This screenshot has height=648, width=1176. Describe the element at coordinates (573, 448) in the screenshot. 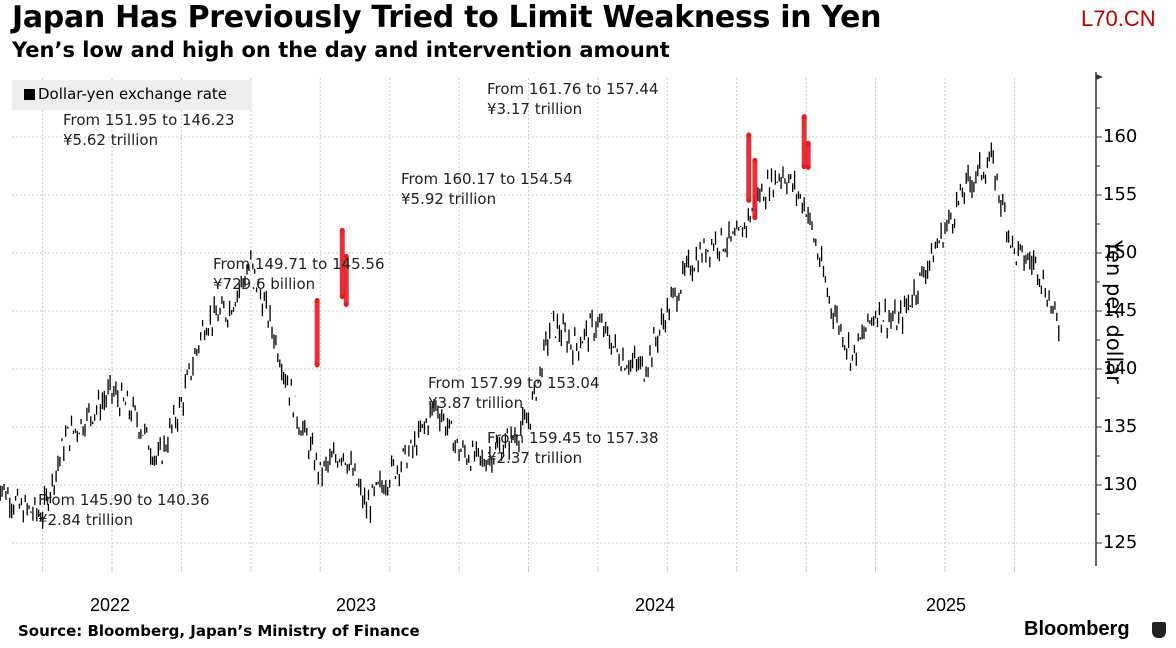

I see `annotation-7: From 159.45 to 157.38 ¥2.37 trillion` at that location.